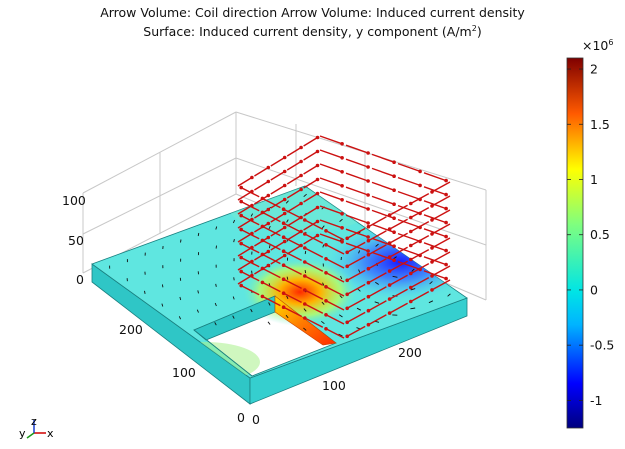 This screenshot has width=625, height=449. I want to click on triad-z-label: z, so click(34, 421).